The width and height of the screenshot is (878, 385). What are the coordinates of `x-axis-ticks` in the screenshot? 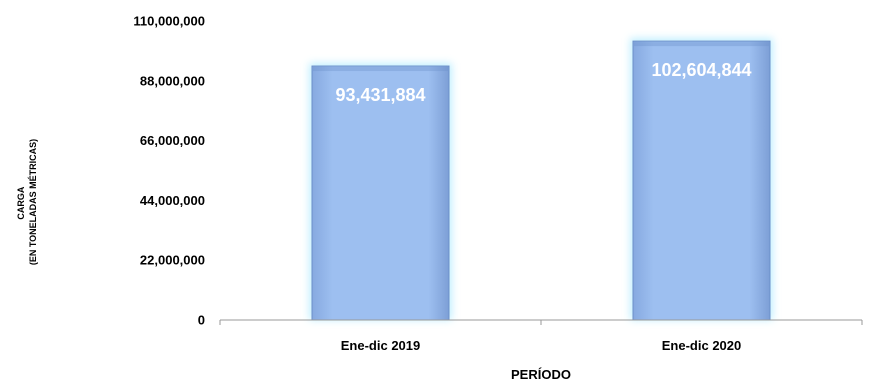 It's located at (541, 322).